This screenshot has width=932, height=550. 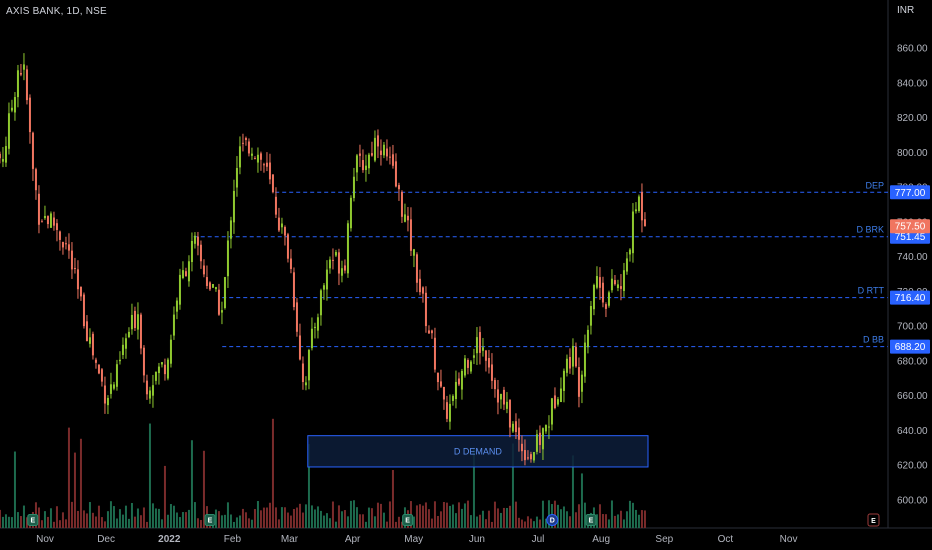 What do you see at coordinates (323, 473) in the screenshot?
I see `volume-layer` at bounding box center [323, 473].